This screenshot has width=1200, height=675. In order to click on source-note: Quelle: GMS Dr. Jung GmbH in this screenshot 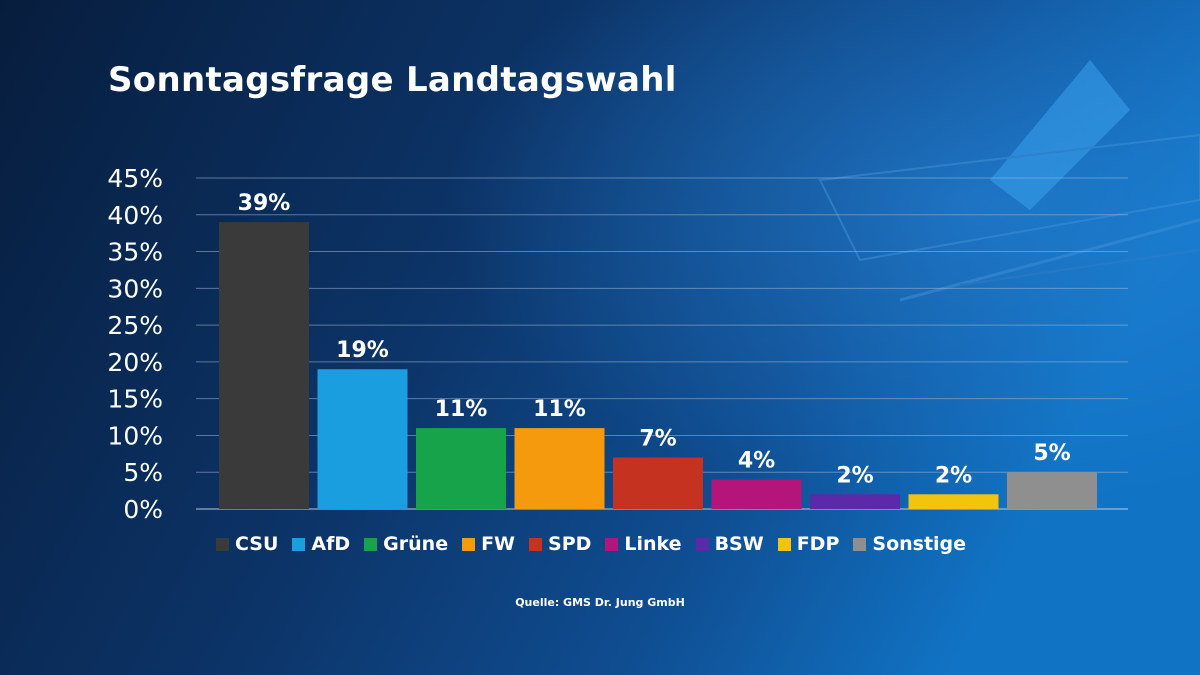, I will do `click(600, 602)`.